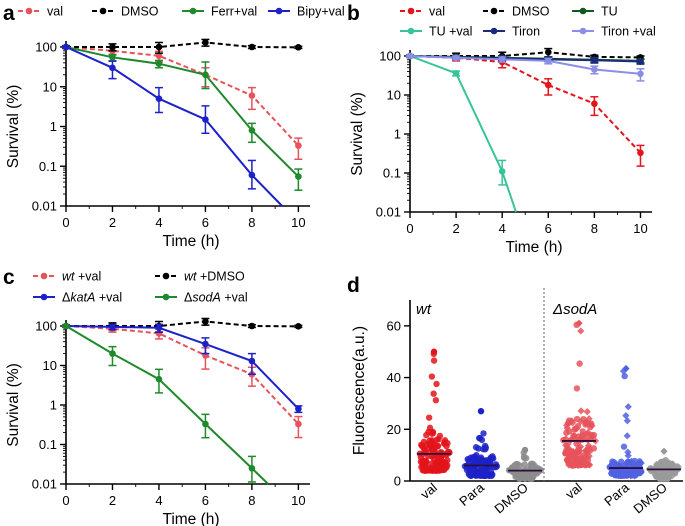 The image size is (685, 526). I want to click on y-tick-label: 20, so click(394, 429).